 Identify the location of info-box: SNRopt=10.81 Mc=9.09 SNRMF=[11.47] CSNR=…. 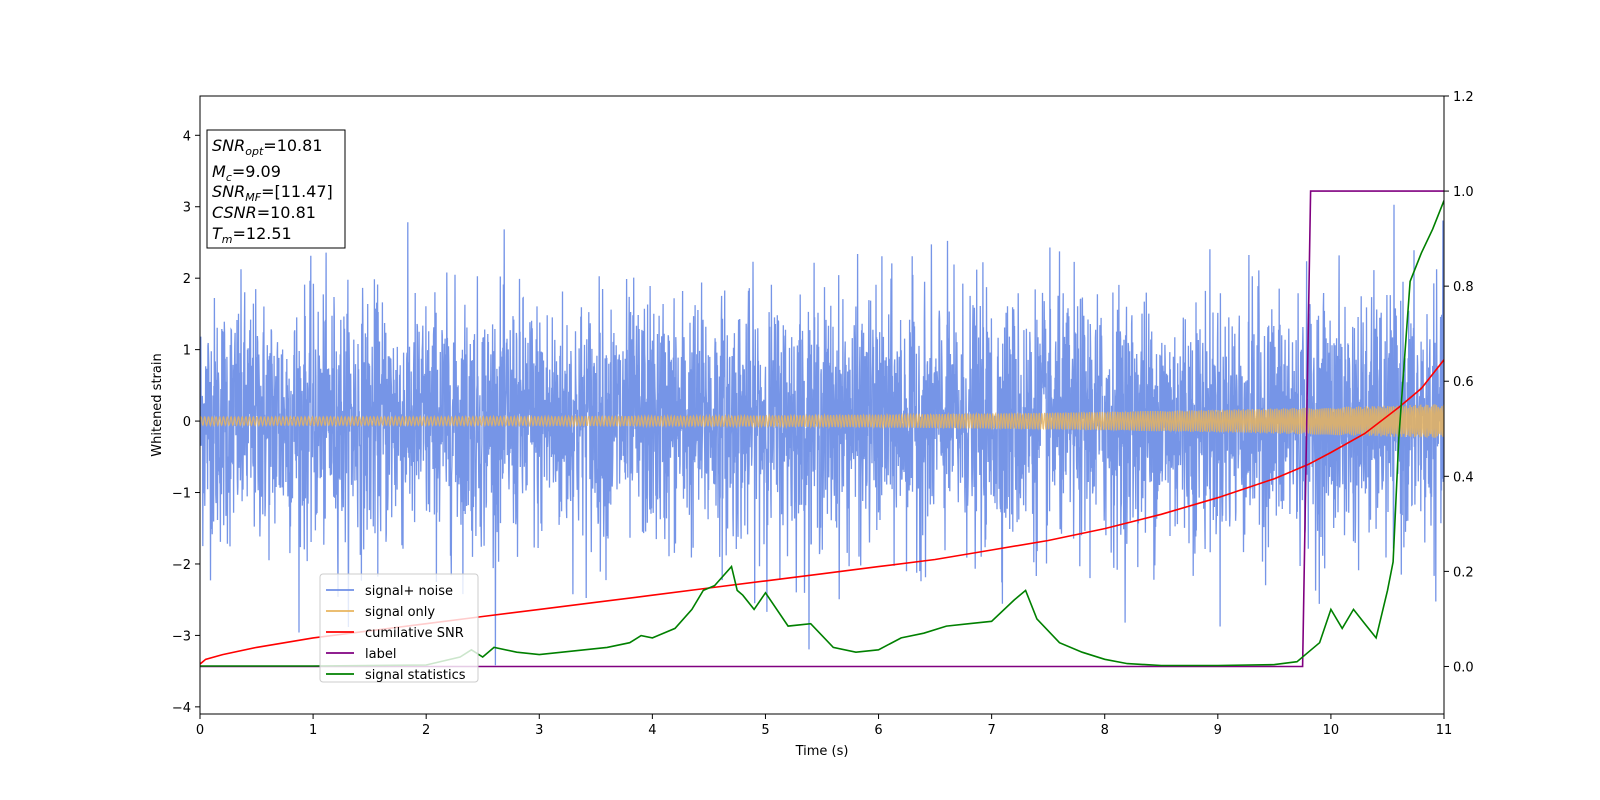
(276, 189).